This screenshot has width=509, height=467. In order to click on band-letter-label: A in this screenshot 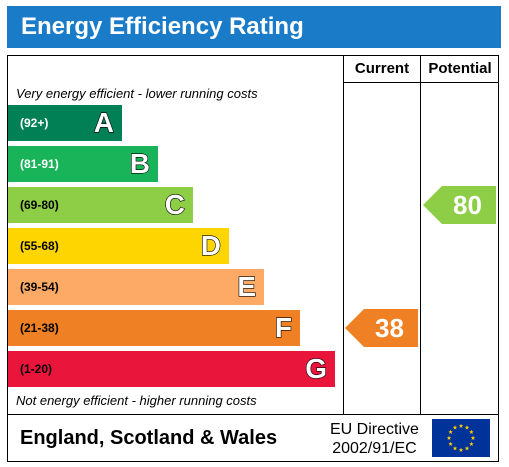, I will do `click(103, 122)`.